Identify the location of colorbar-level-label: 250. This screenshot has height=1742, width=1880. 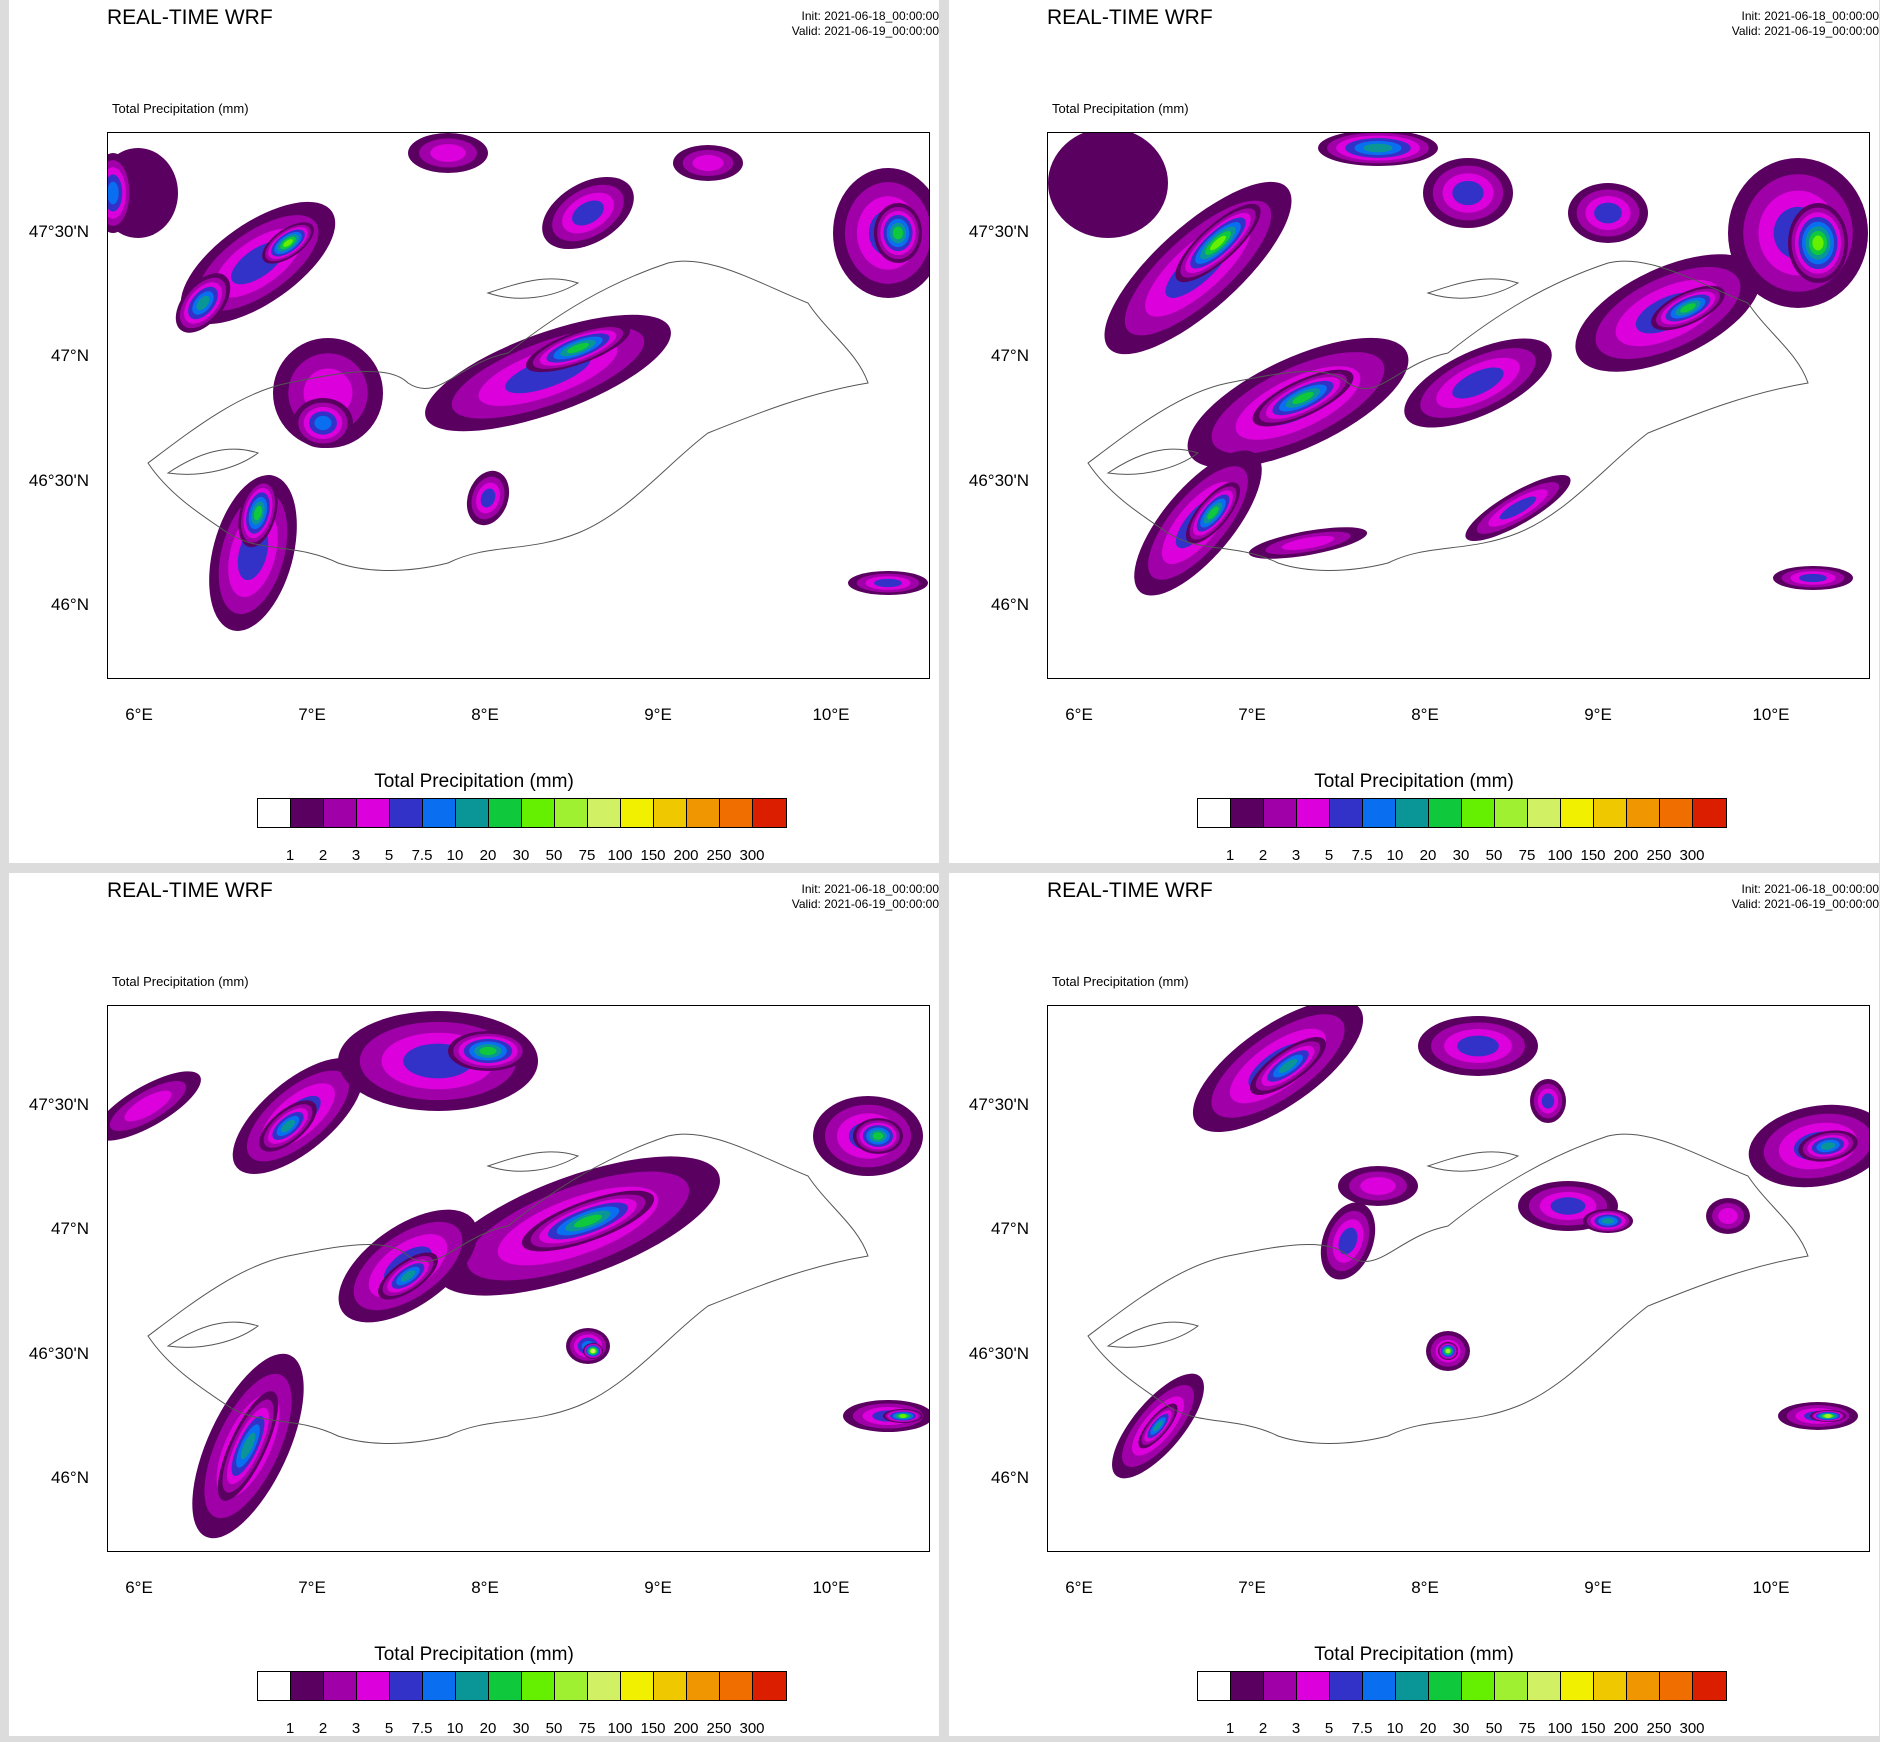
(719, 855).